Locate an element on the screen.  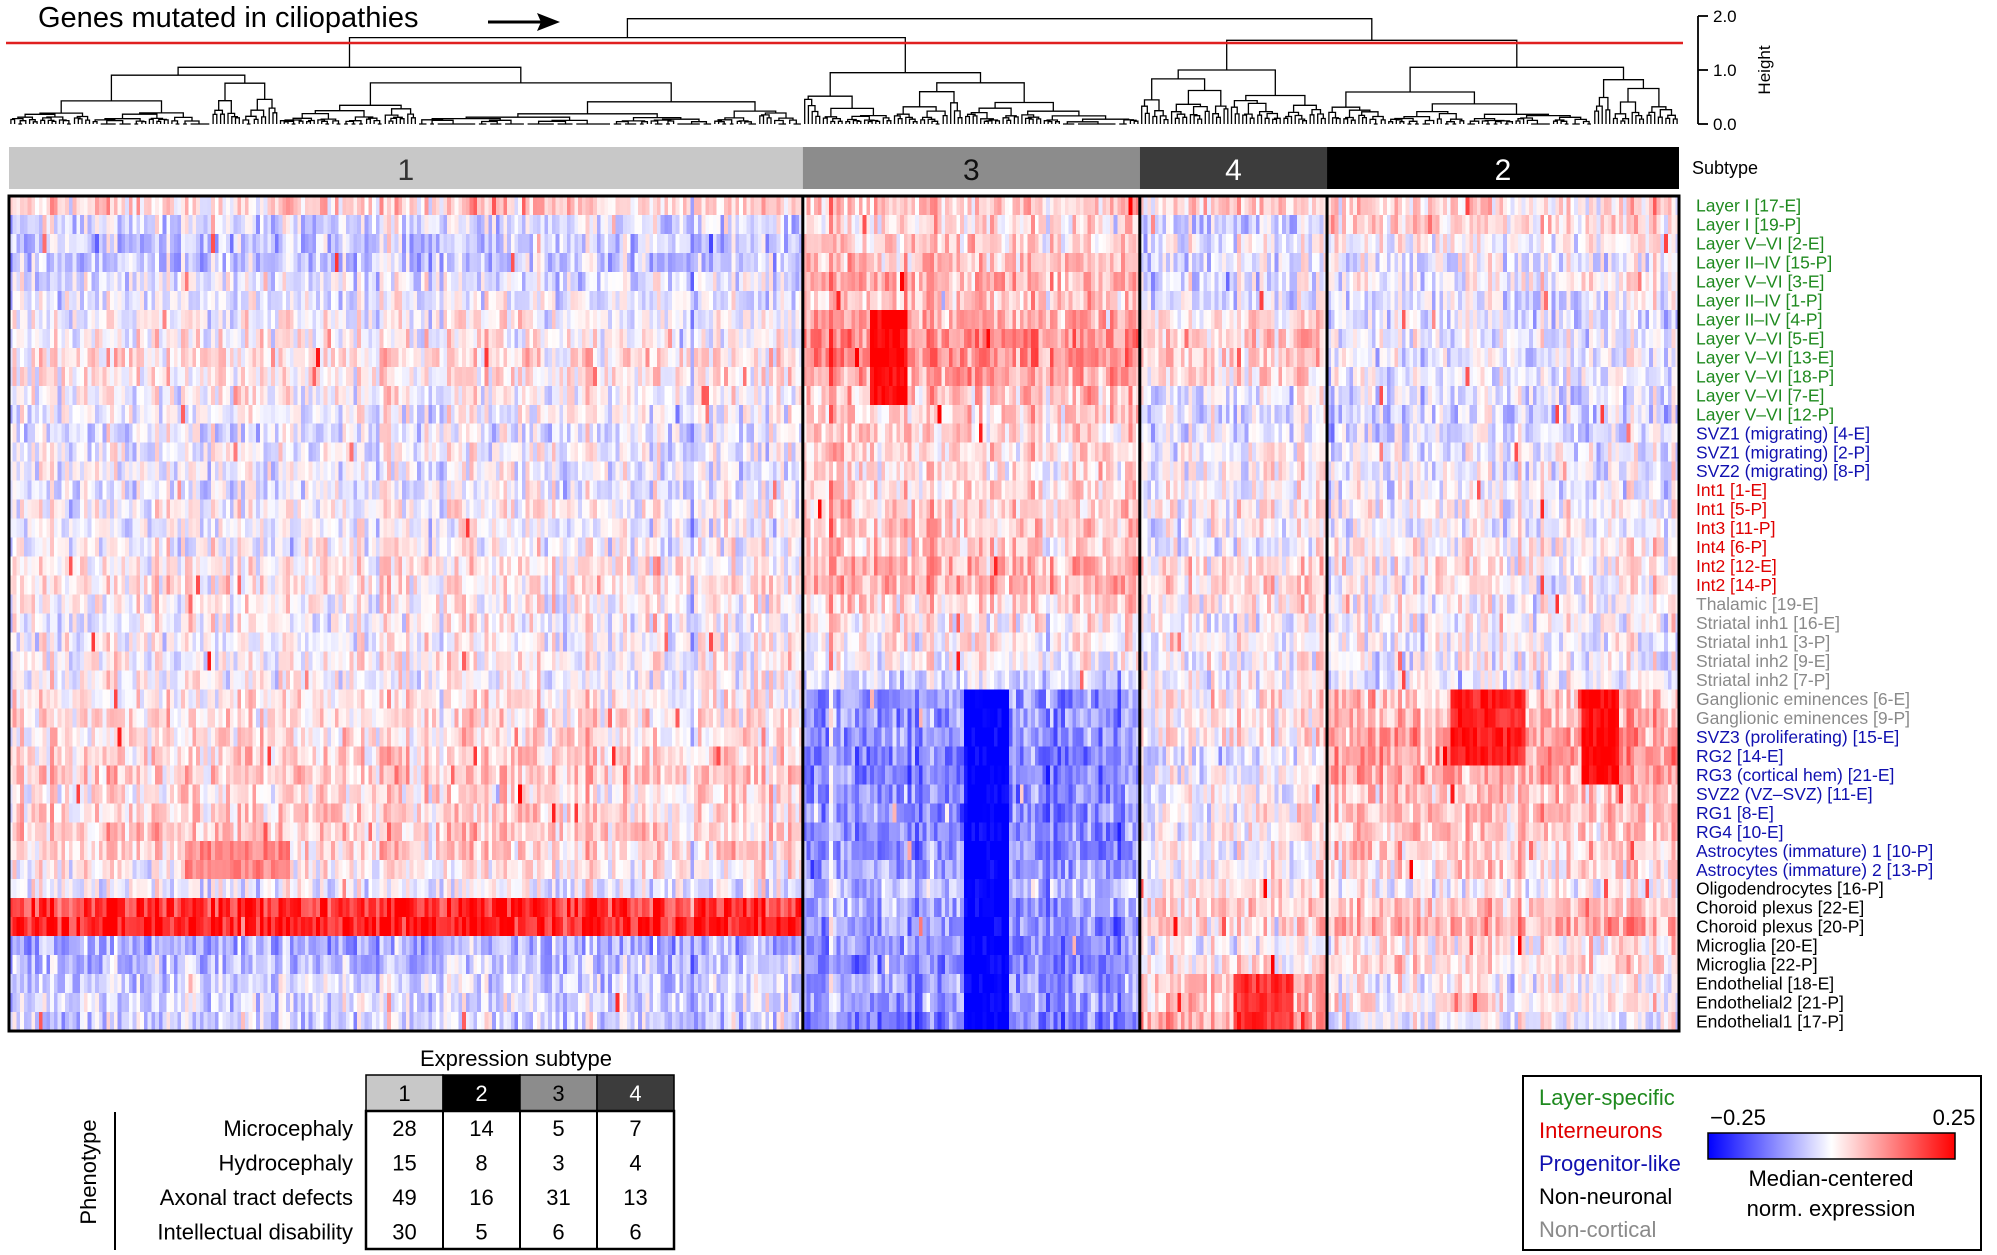
colorbar-label-line2: norm. expression is located at coordinates (1831, 1208).